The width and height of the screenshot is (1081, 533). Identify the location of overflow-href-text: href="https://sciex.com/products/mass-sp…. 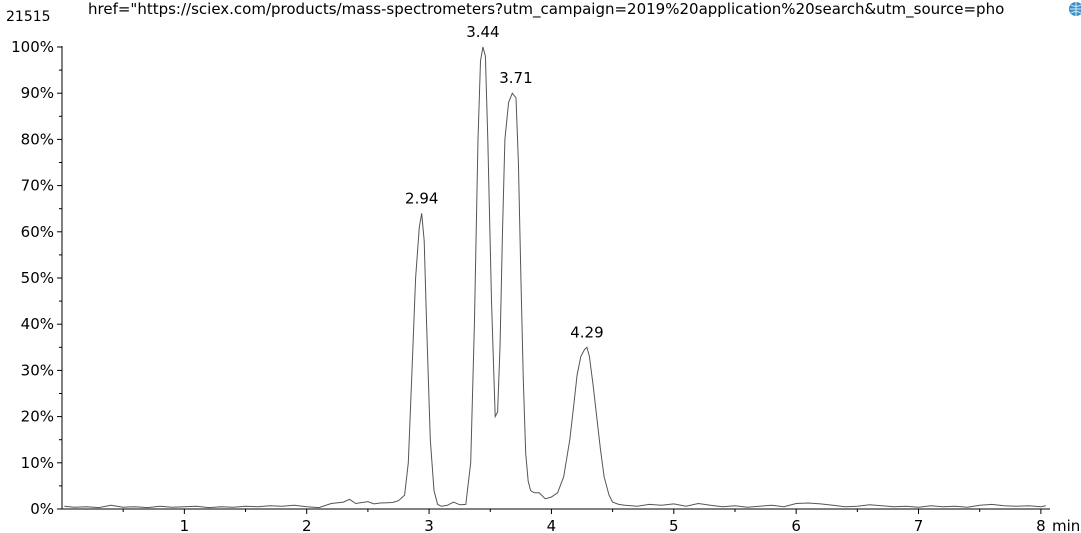
(546, 9).